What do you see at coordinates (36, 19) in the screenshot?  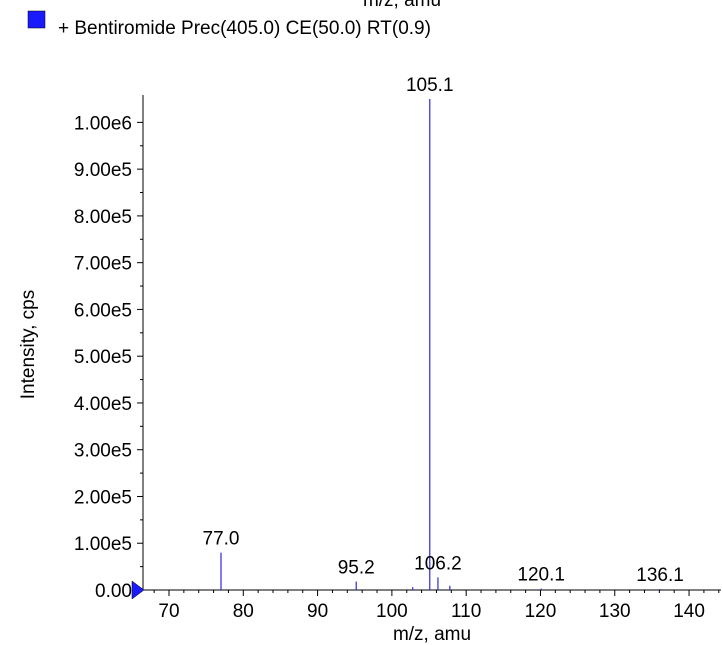 I see `legend-swatch` at bounding box center [36, 19].